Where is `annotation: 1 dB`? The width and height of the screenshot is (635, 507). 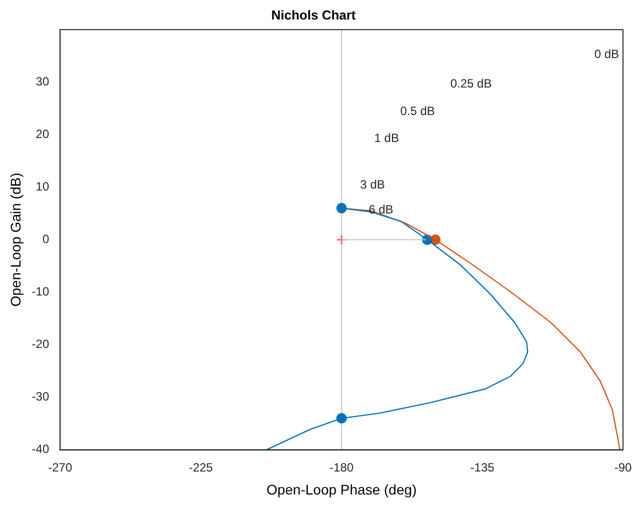
annotation: 1 dB is located at coordinates (386, 138).